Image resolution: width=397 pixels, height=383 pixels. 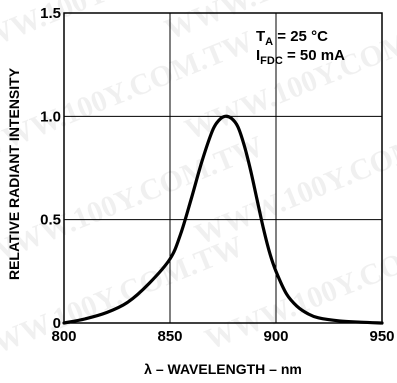 What do you see at coordinates (269, 42) in the screenshot?
I see `annotation-subscript: A` at bounding box center [269, 42].